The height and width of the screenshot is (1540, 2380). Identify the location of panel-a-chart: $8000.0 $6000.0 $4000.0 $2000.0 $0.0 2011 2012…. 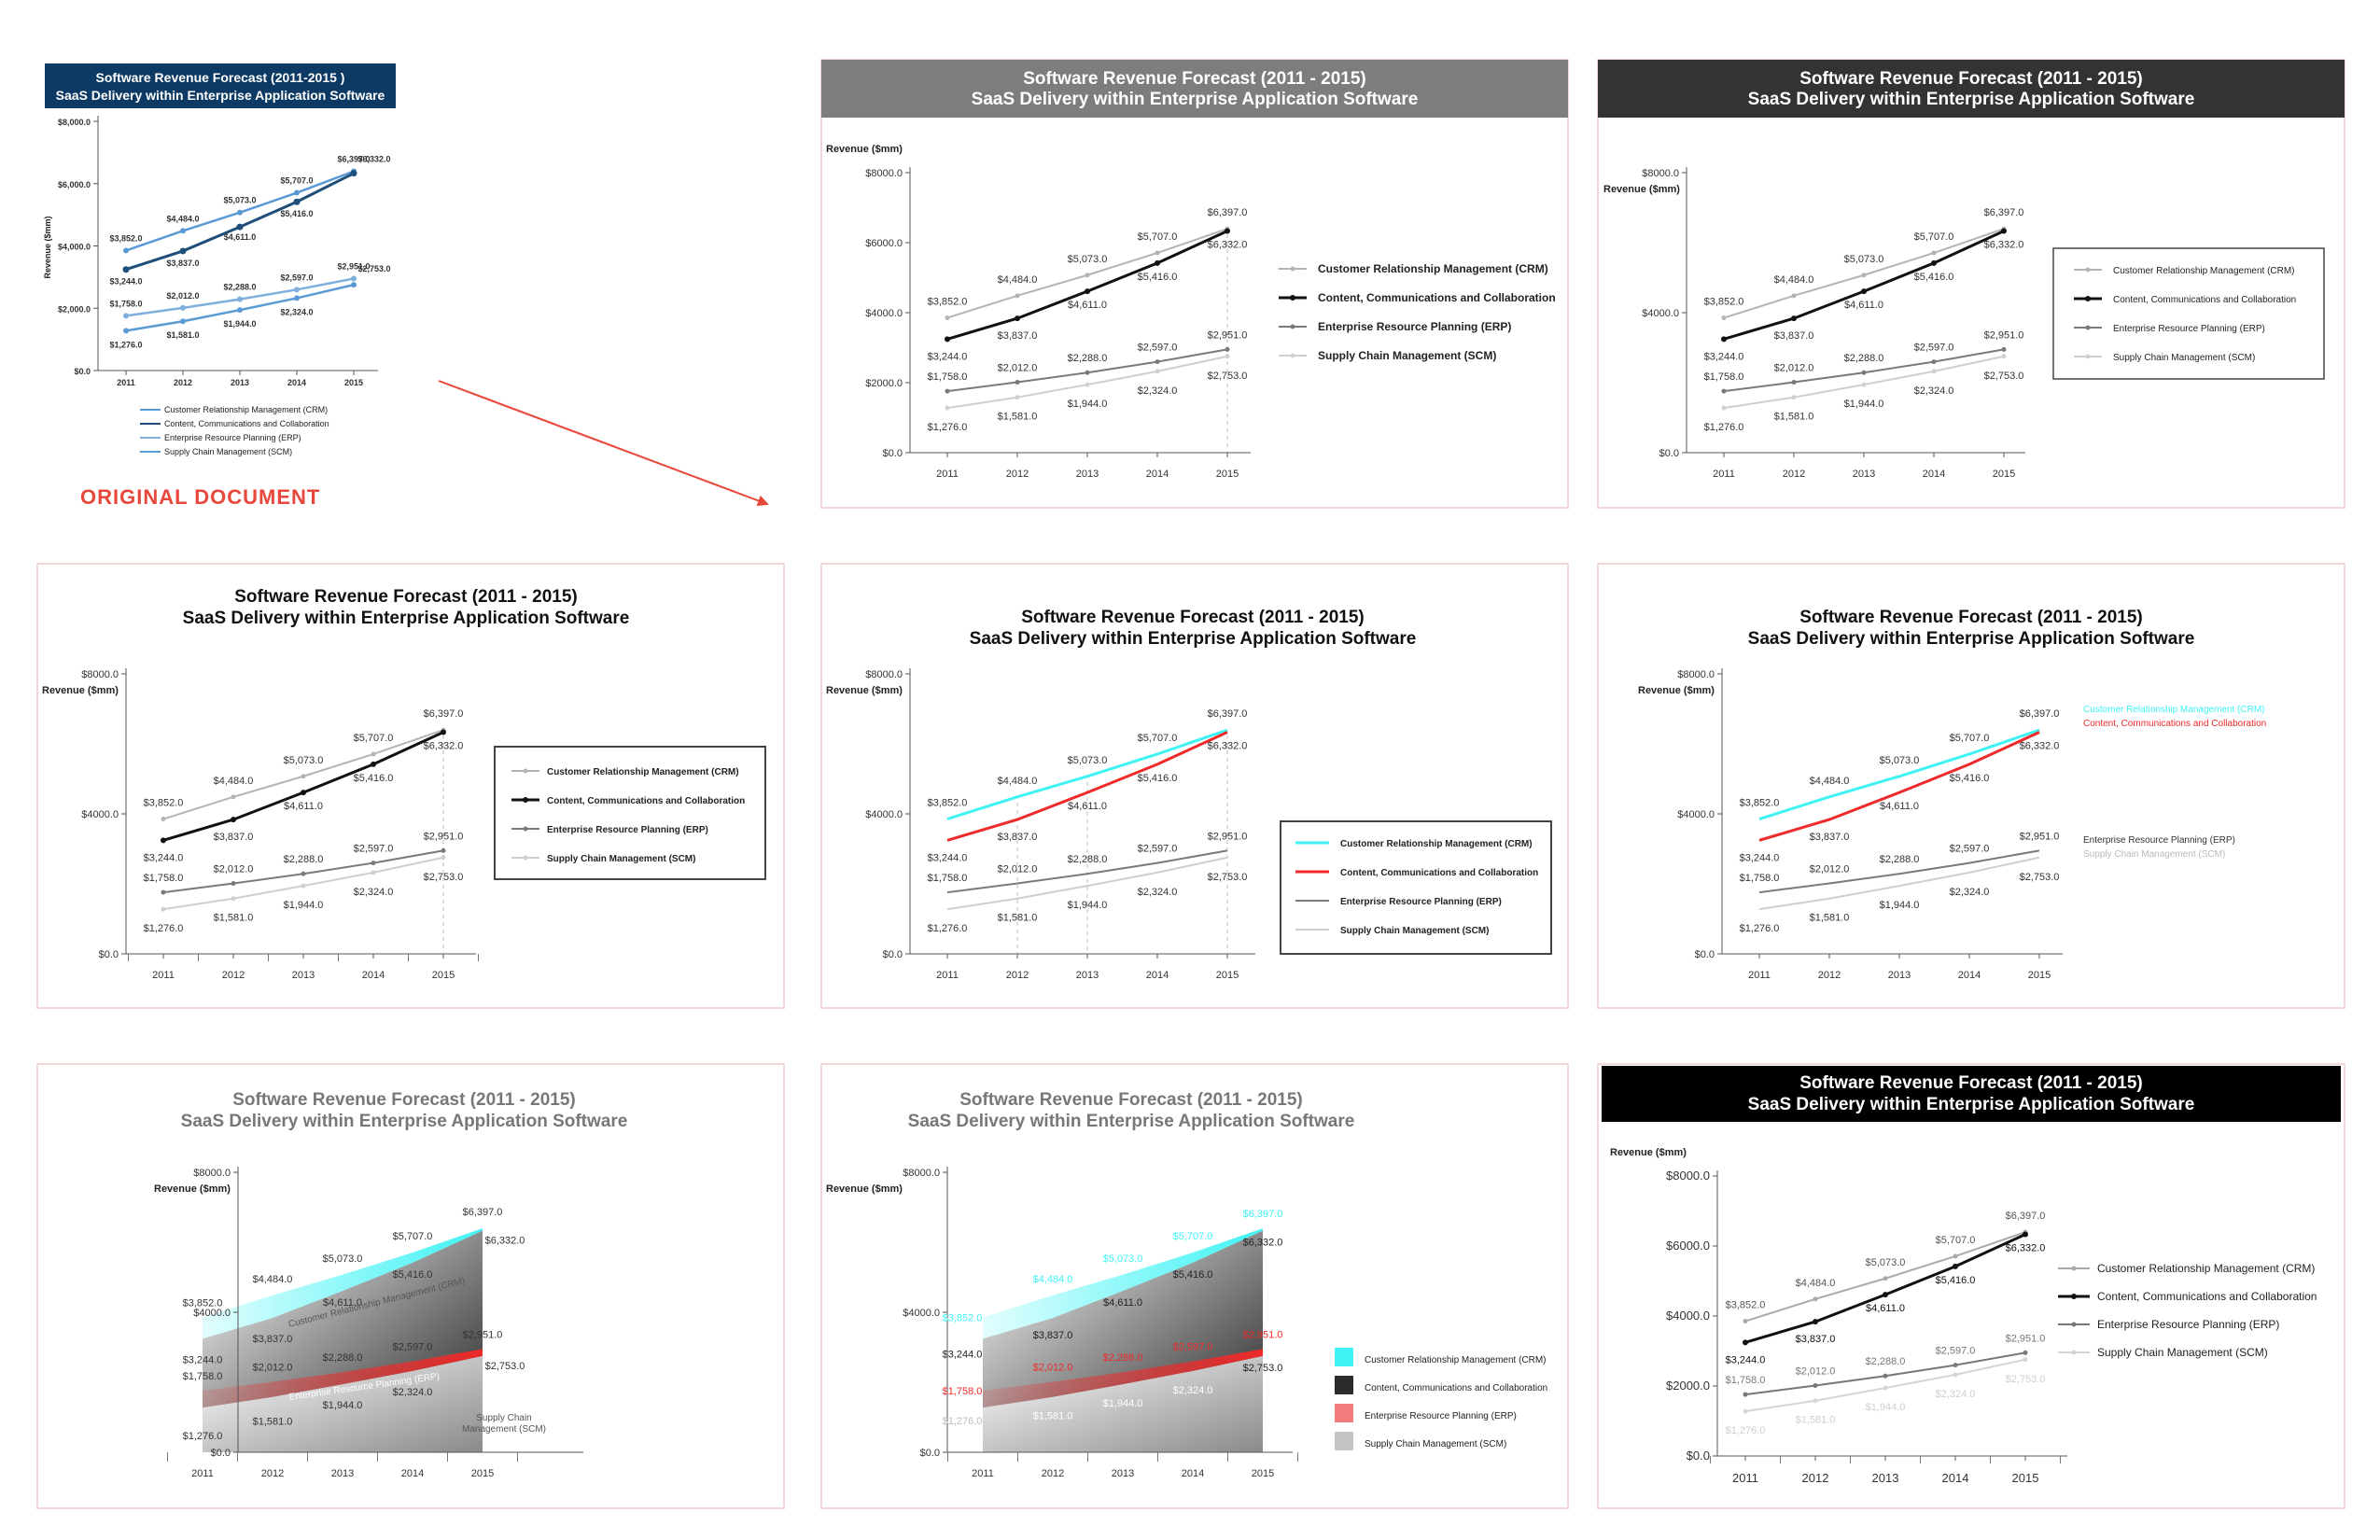
(1038, 312).